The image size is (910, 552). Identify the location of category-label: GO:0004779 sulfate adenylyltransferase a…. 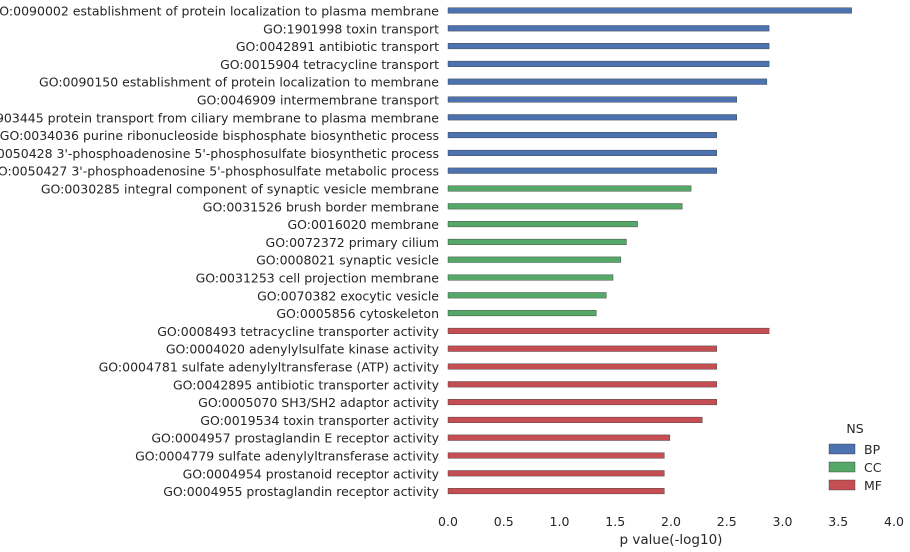
(287, 456).